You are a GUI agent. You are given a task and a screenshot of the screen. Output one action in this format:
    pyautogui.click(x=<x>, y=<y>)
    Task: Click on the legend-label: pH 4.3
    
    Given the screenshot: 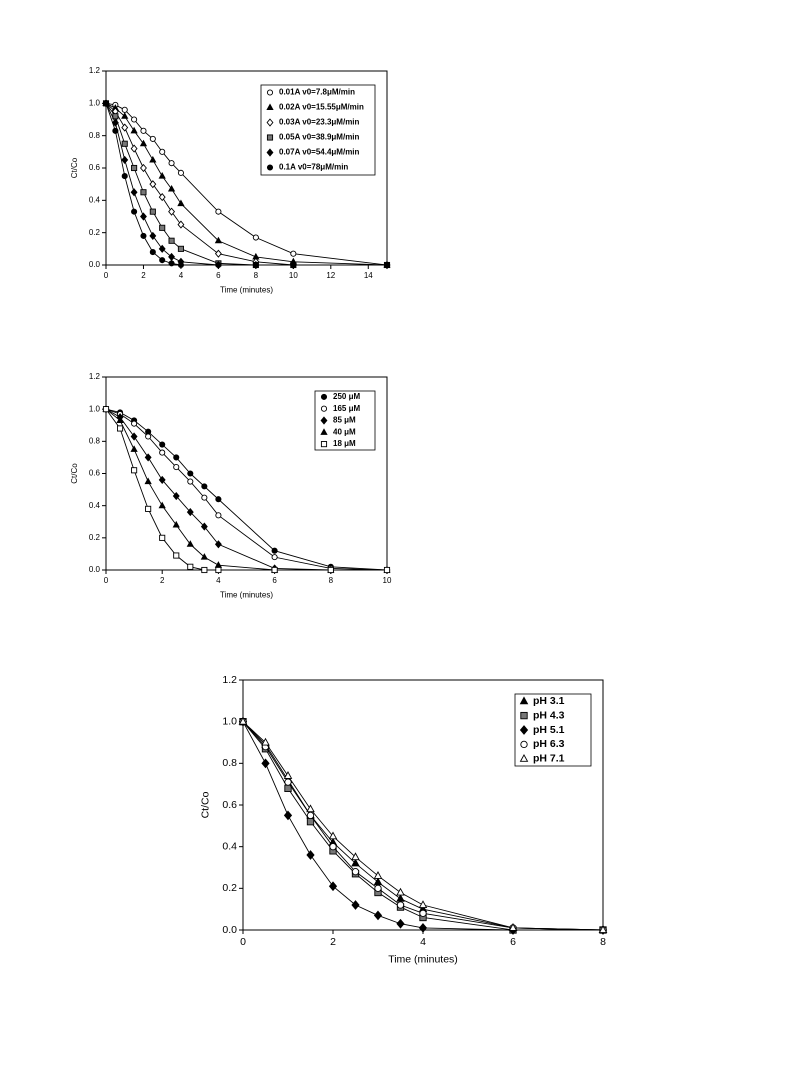 What is the action you would take?
    pyautogui.click(x=549, y=715)
    